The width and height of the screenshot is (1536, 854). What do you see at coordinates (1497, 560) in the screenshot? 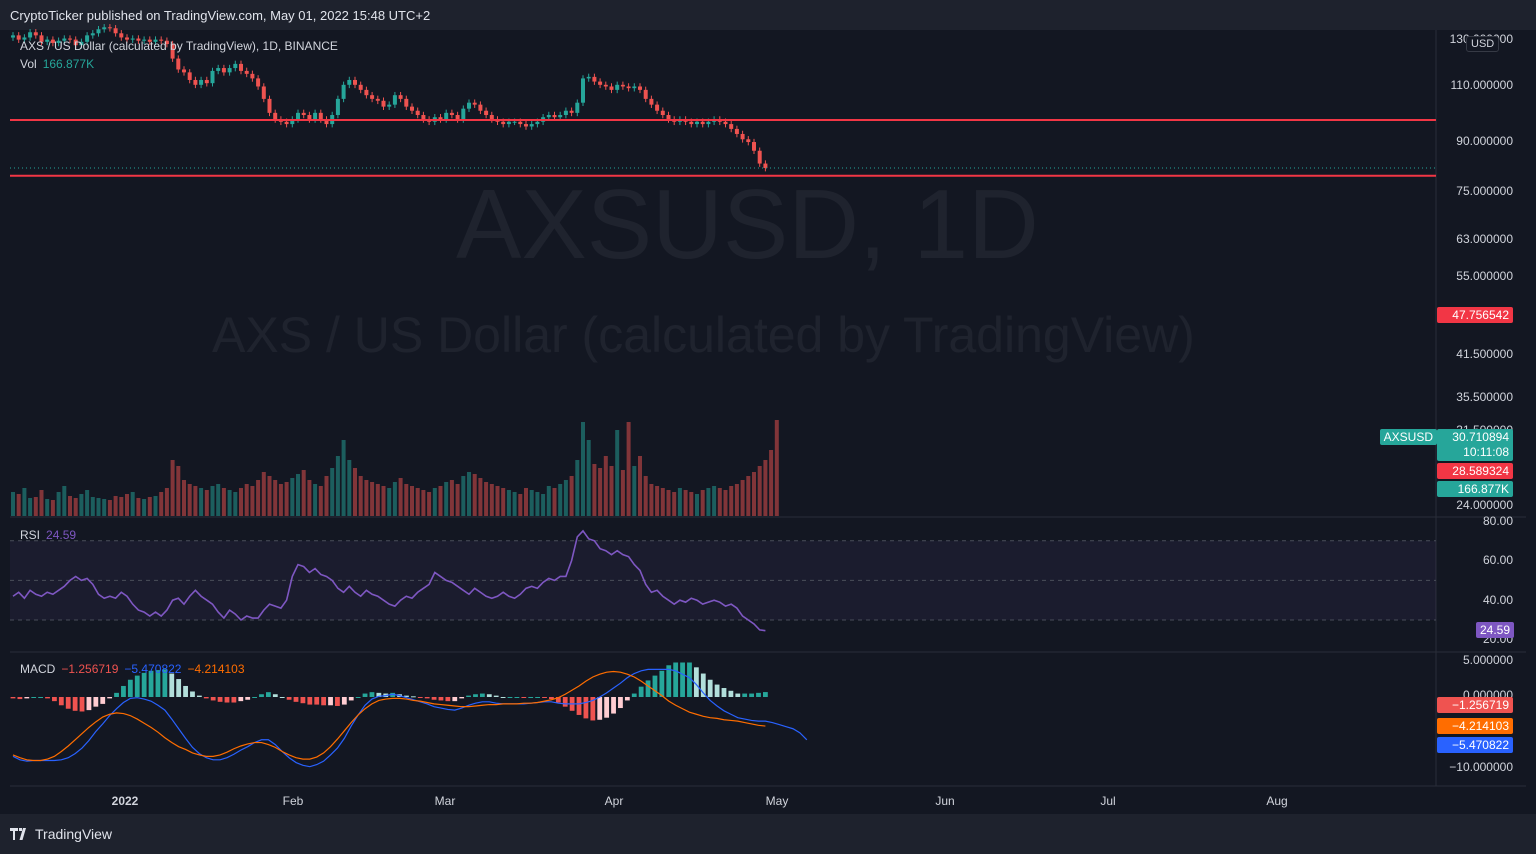
I see `rsi-tick-60: 60.00` at bounding box center [1497, 560].